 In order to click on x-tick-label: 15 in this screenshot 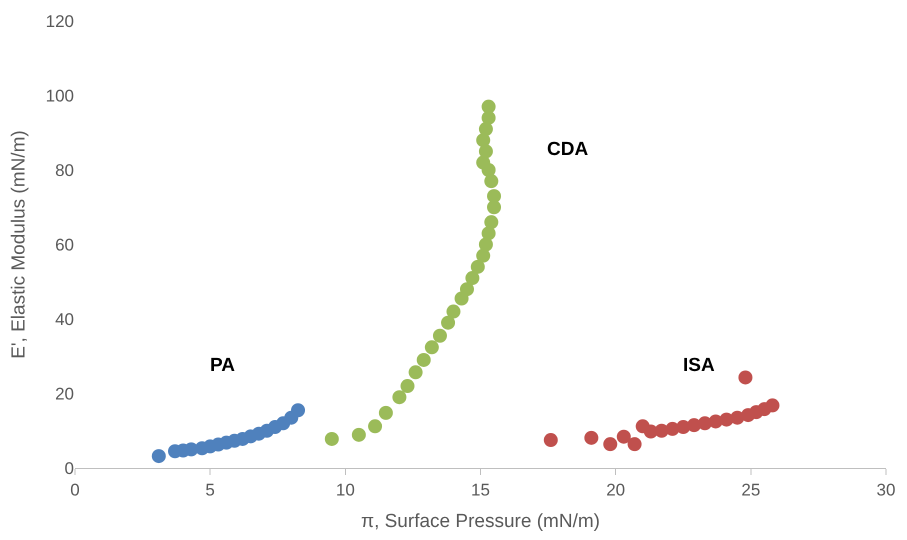, I will do `click(480, 490)`.